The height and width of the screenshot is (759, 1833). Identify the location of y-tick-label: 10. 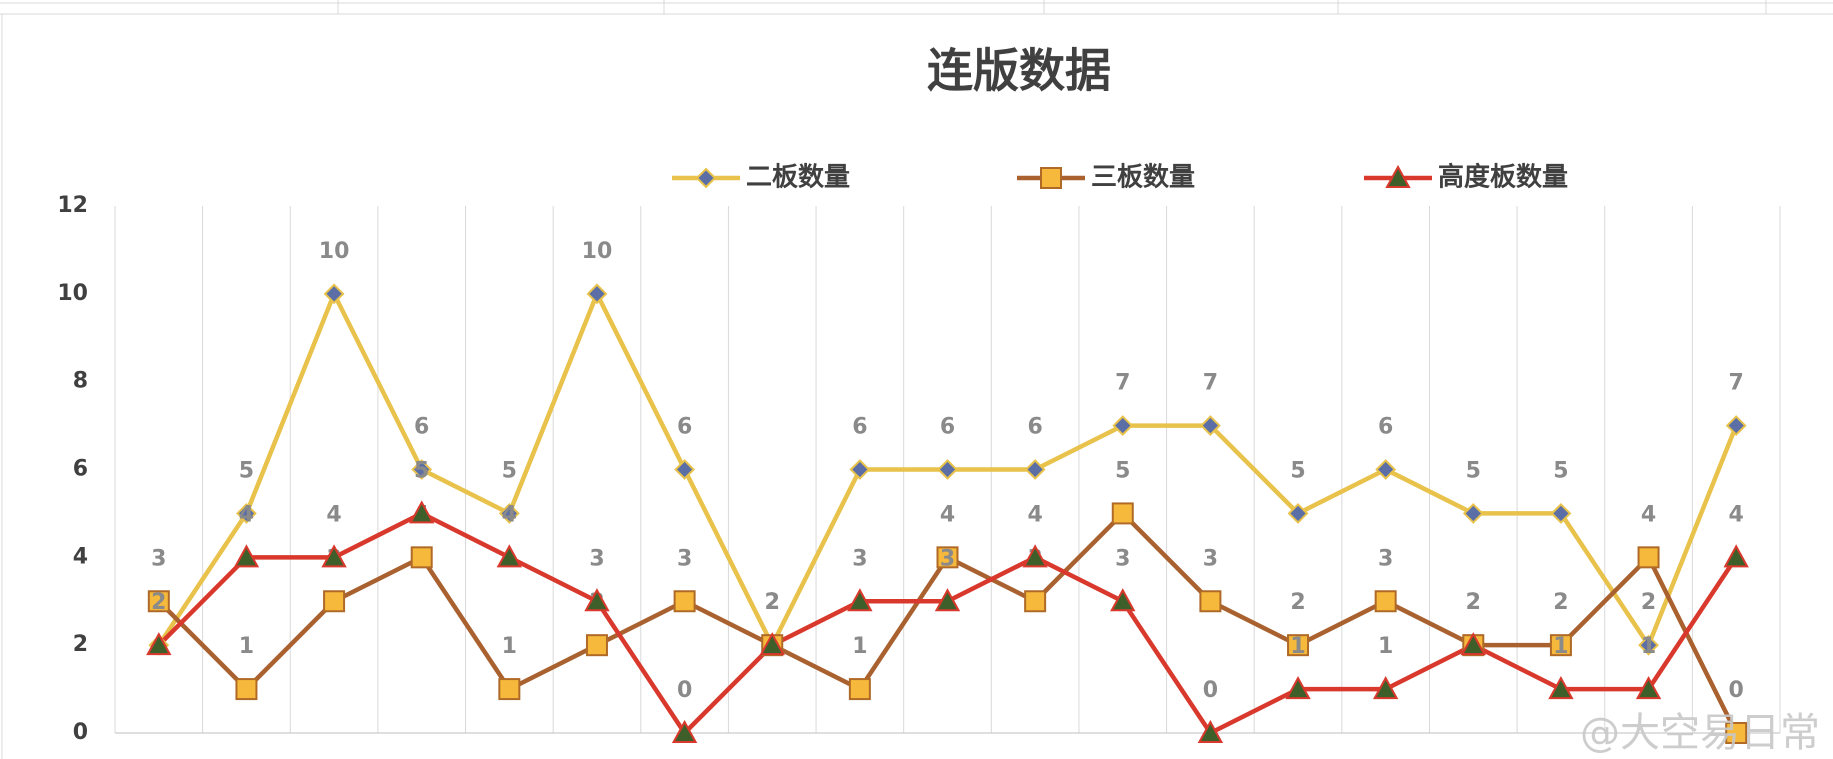
(72, 293).